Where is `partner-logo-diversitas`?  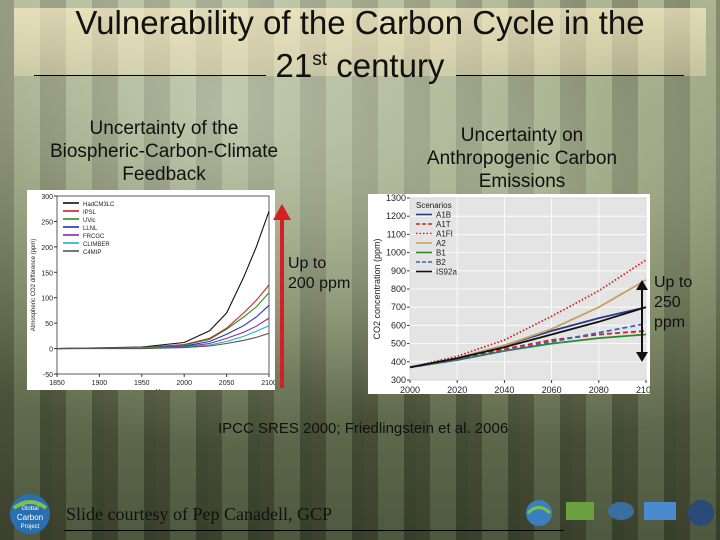 partner-logo-diversitas is located at coordinates (580, 511).